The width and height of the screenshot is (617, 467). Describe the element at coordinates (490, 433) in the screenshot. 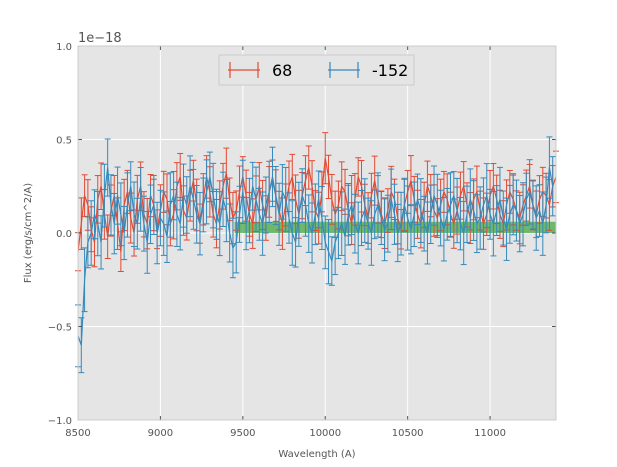

I see `x-tick-label-11000: 11000` at that location.